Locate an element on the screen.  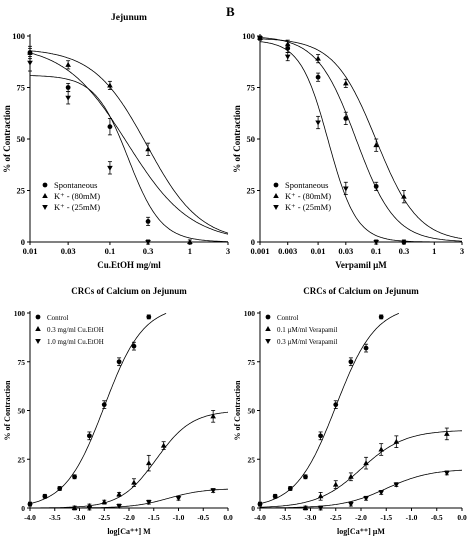
series-3: 1.0 mg/ml Cu.EtOH is located at coordinates (129, 424).